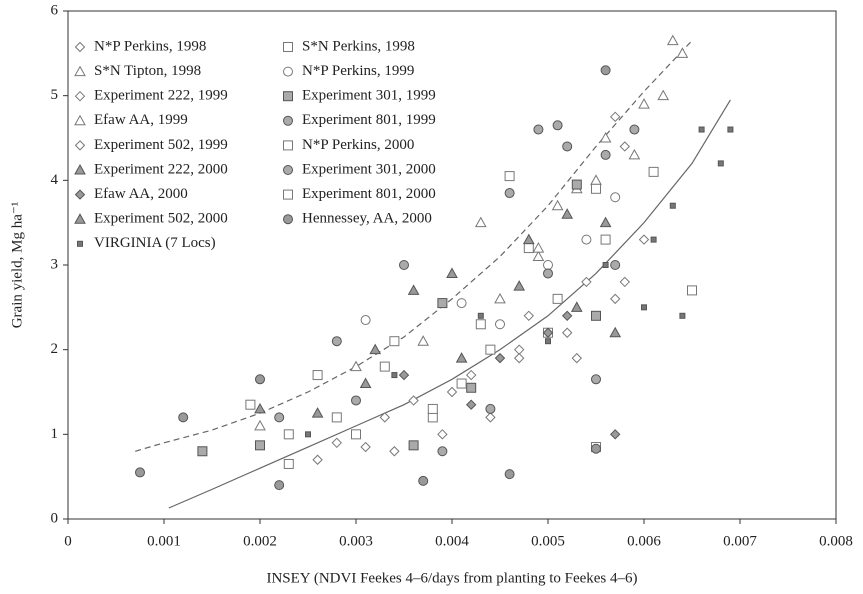 This screenshot has height=594, width=863. I want to click on legend-label: N*P Perkins, 1998, so click(150, 46).